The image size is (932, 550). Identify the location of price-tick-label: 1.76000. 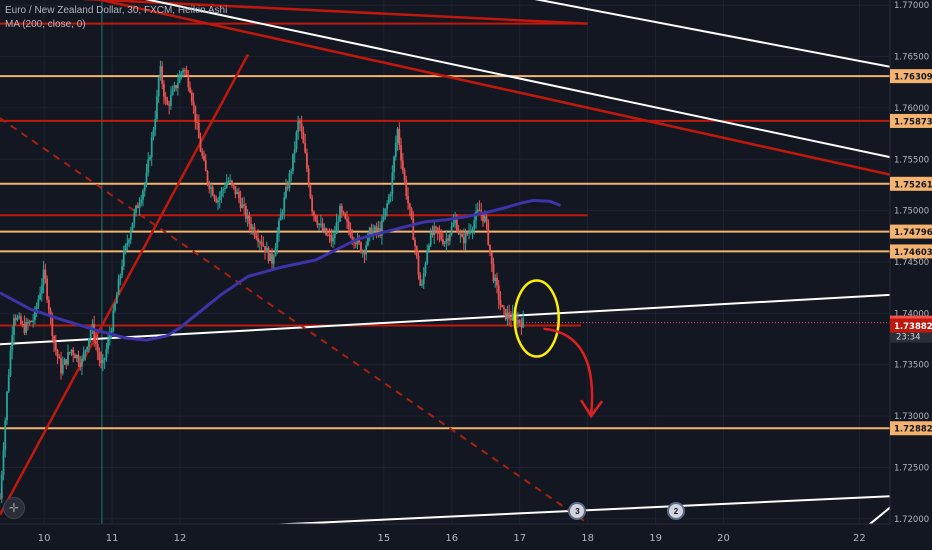
(911, 109).